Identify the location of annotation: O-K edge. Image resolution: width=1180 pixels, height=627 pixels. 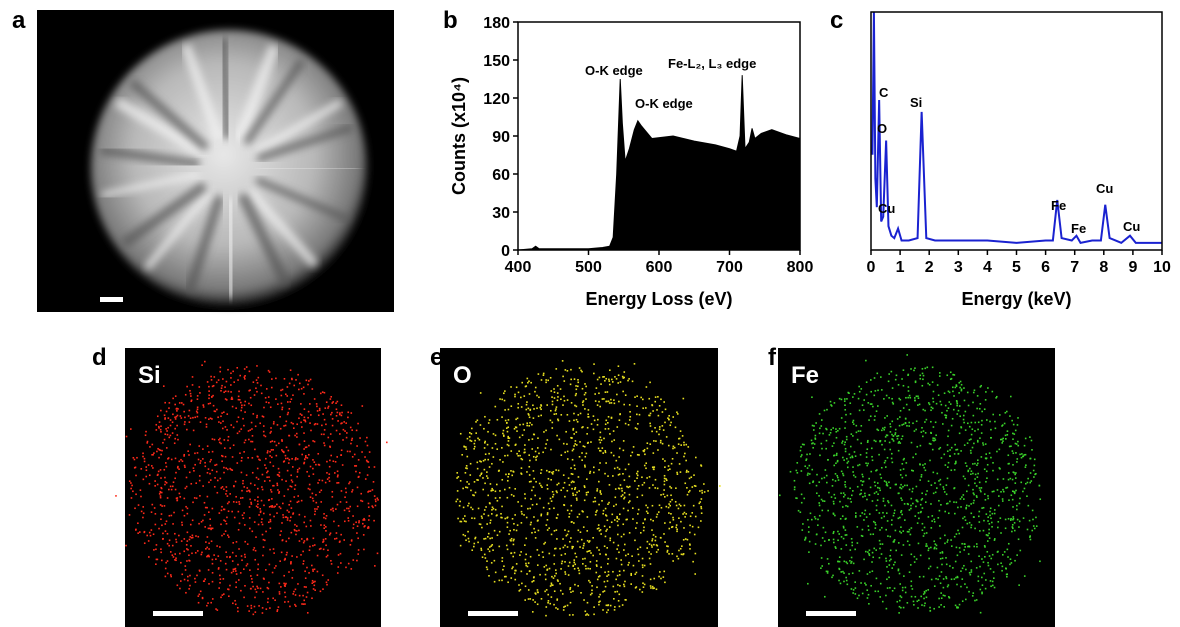
(614, 70).